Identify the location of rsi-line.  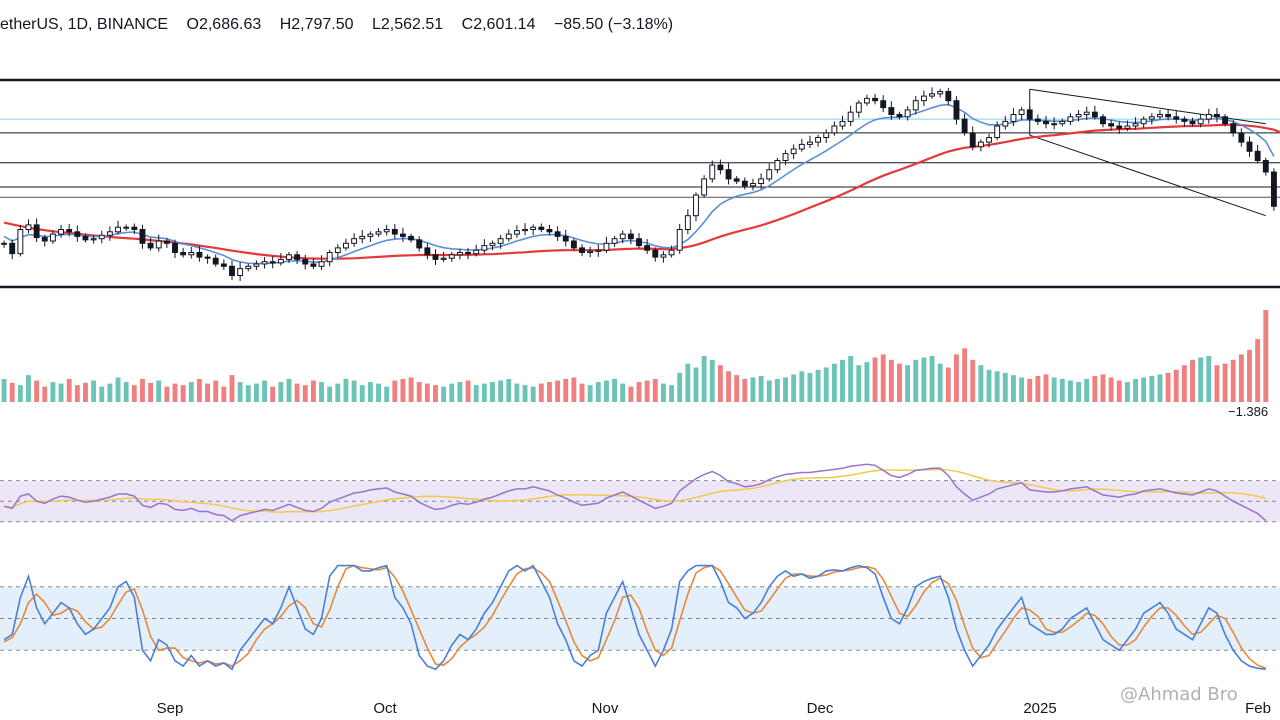
(635, 492).